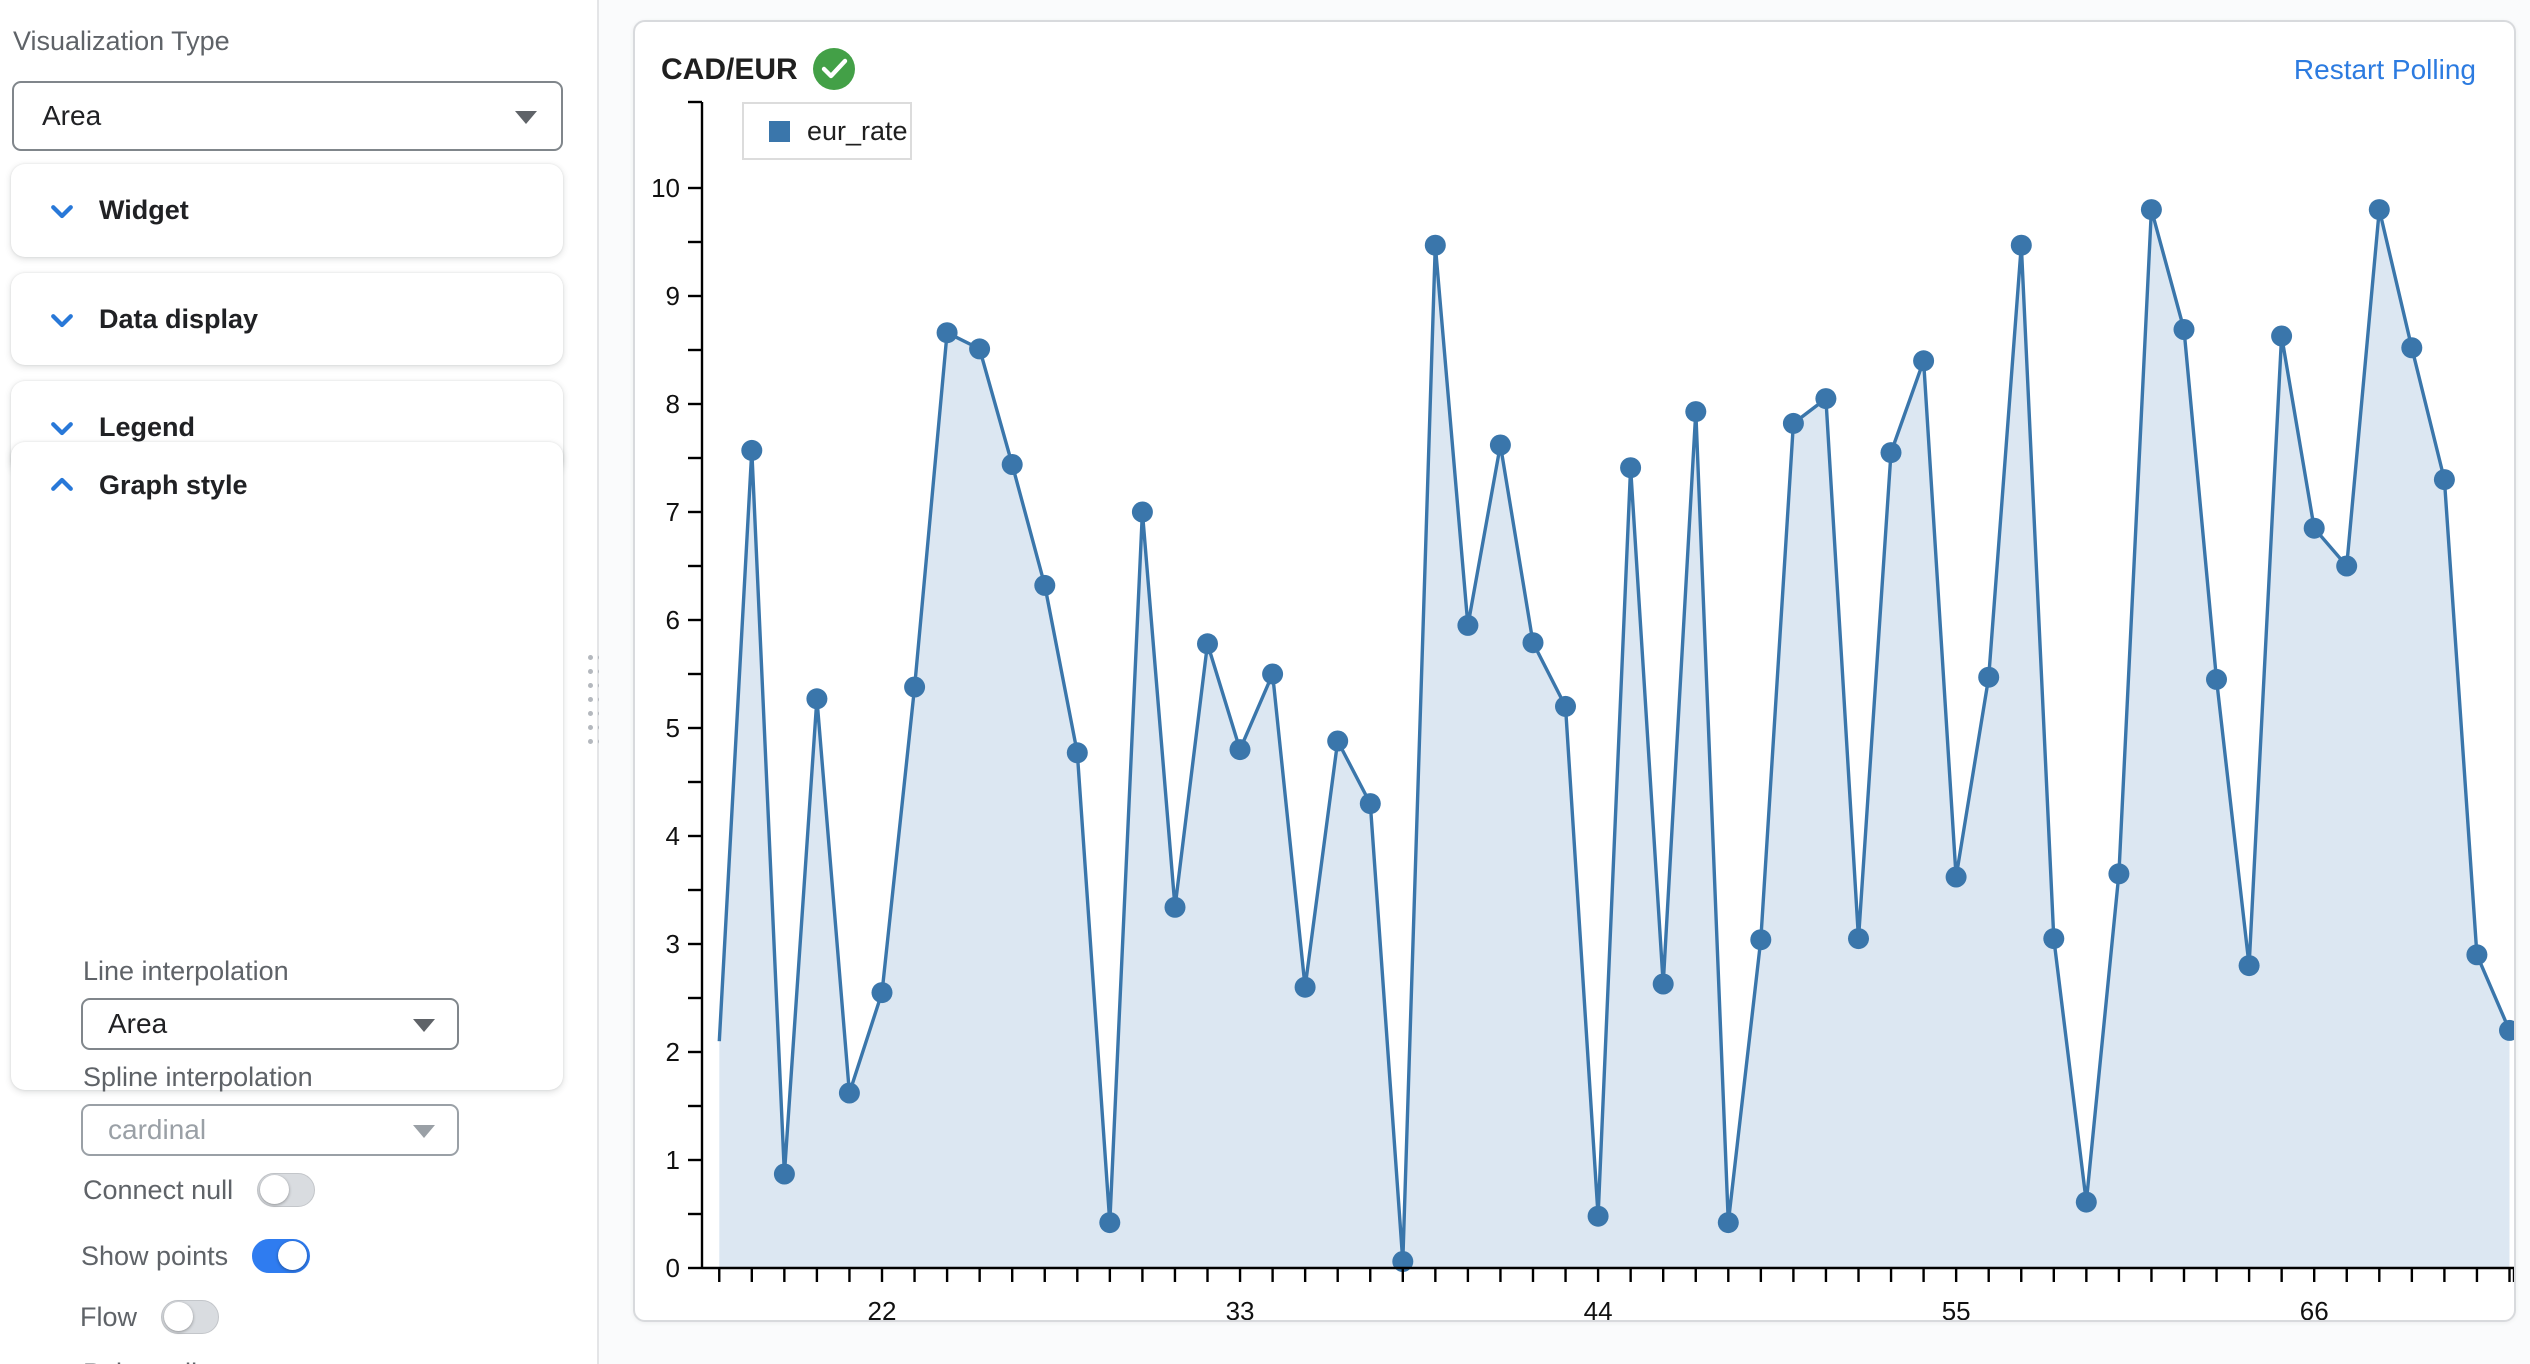 Image resolution: width=2530 pixels, height=1364 pixels. What do you see at coordinates (121, 41) in the screenshot?
I see `visualization-type-label: Visualization Type` at bounding box center [121, 41].